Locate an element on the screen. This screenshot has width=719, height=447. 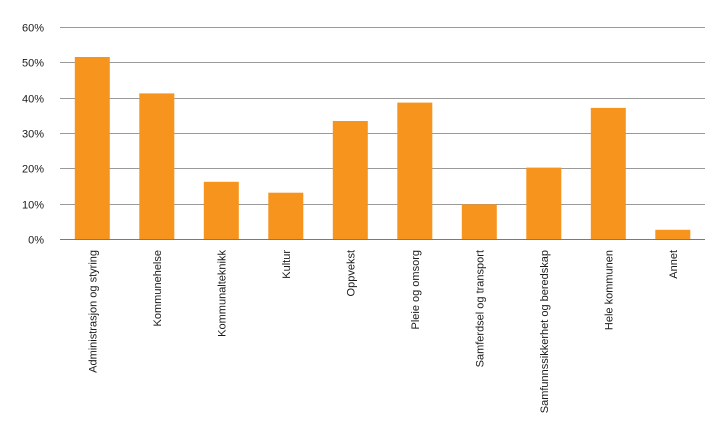
x-category-label: Samferdsel og transport is located at coordinates (480, 308).